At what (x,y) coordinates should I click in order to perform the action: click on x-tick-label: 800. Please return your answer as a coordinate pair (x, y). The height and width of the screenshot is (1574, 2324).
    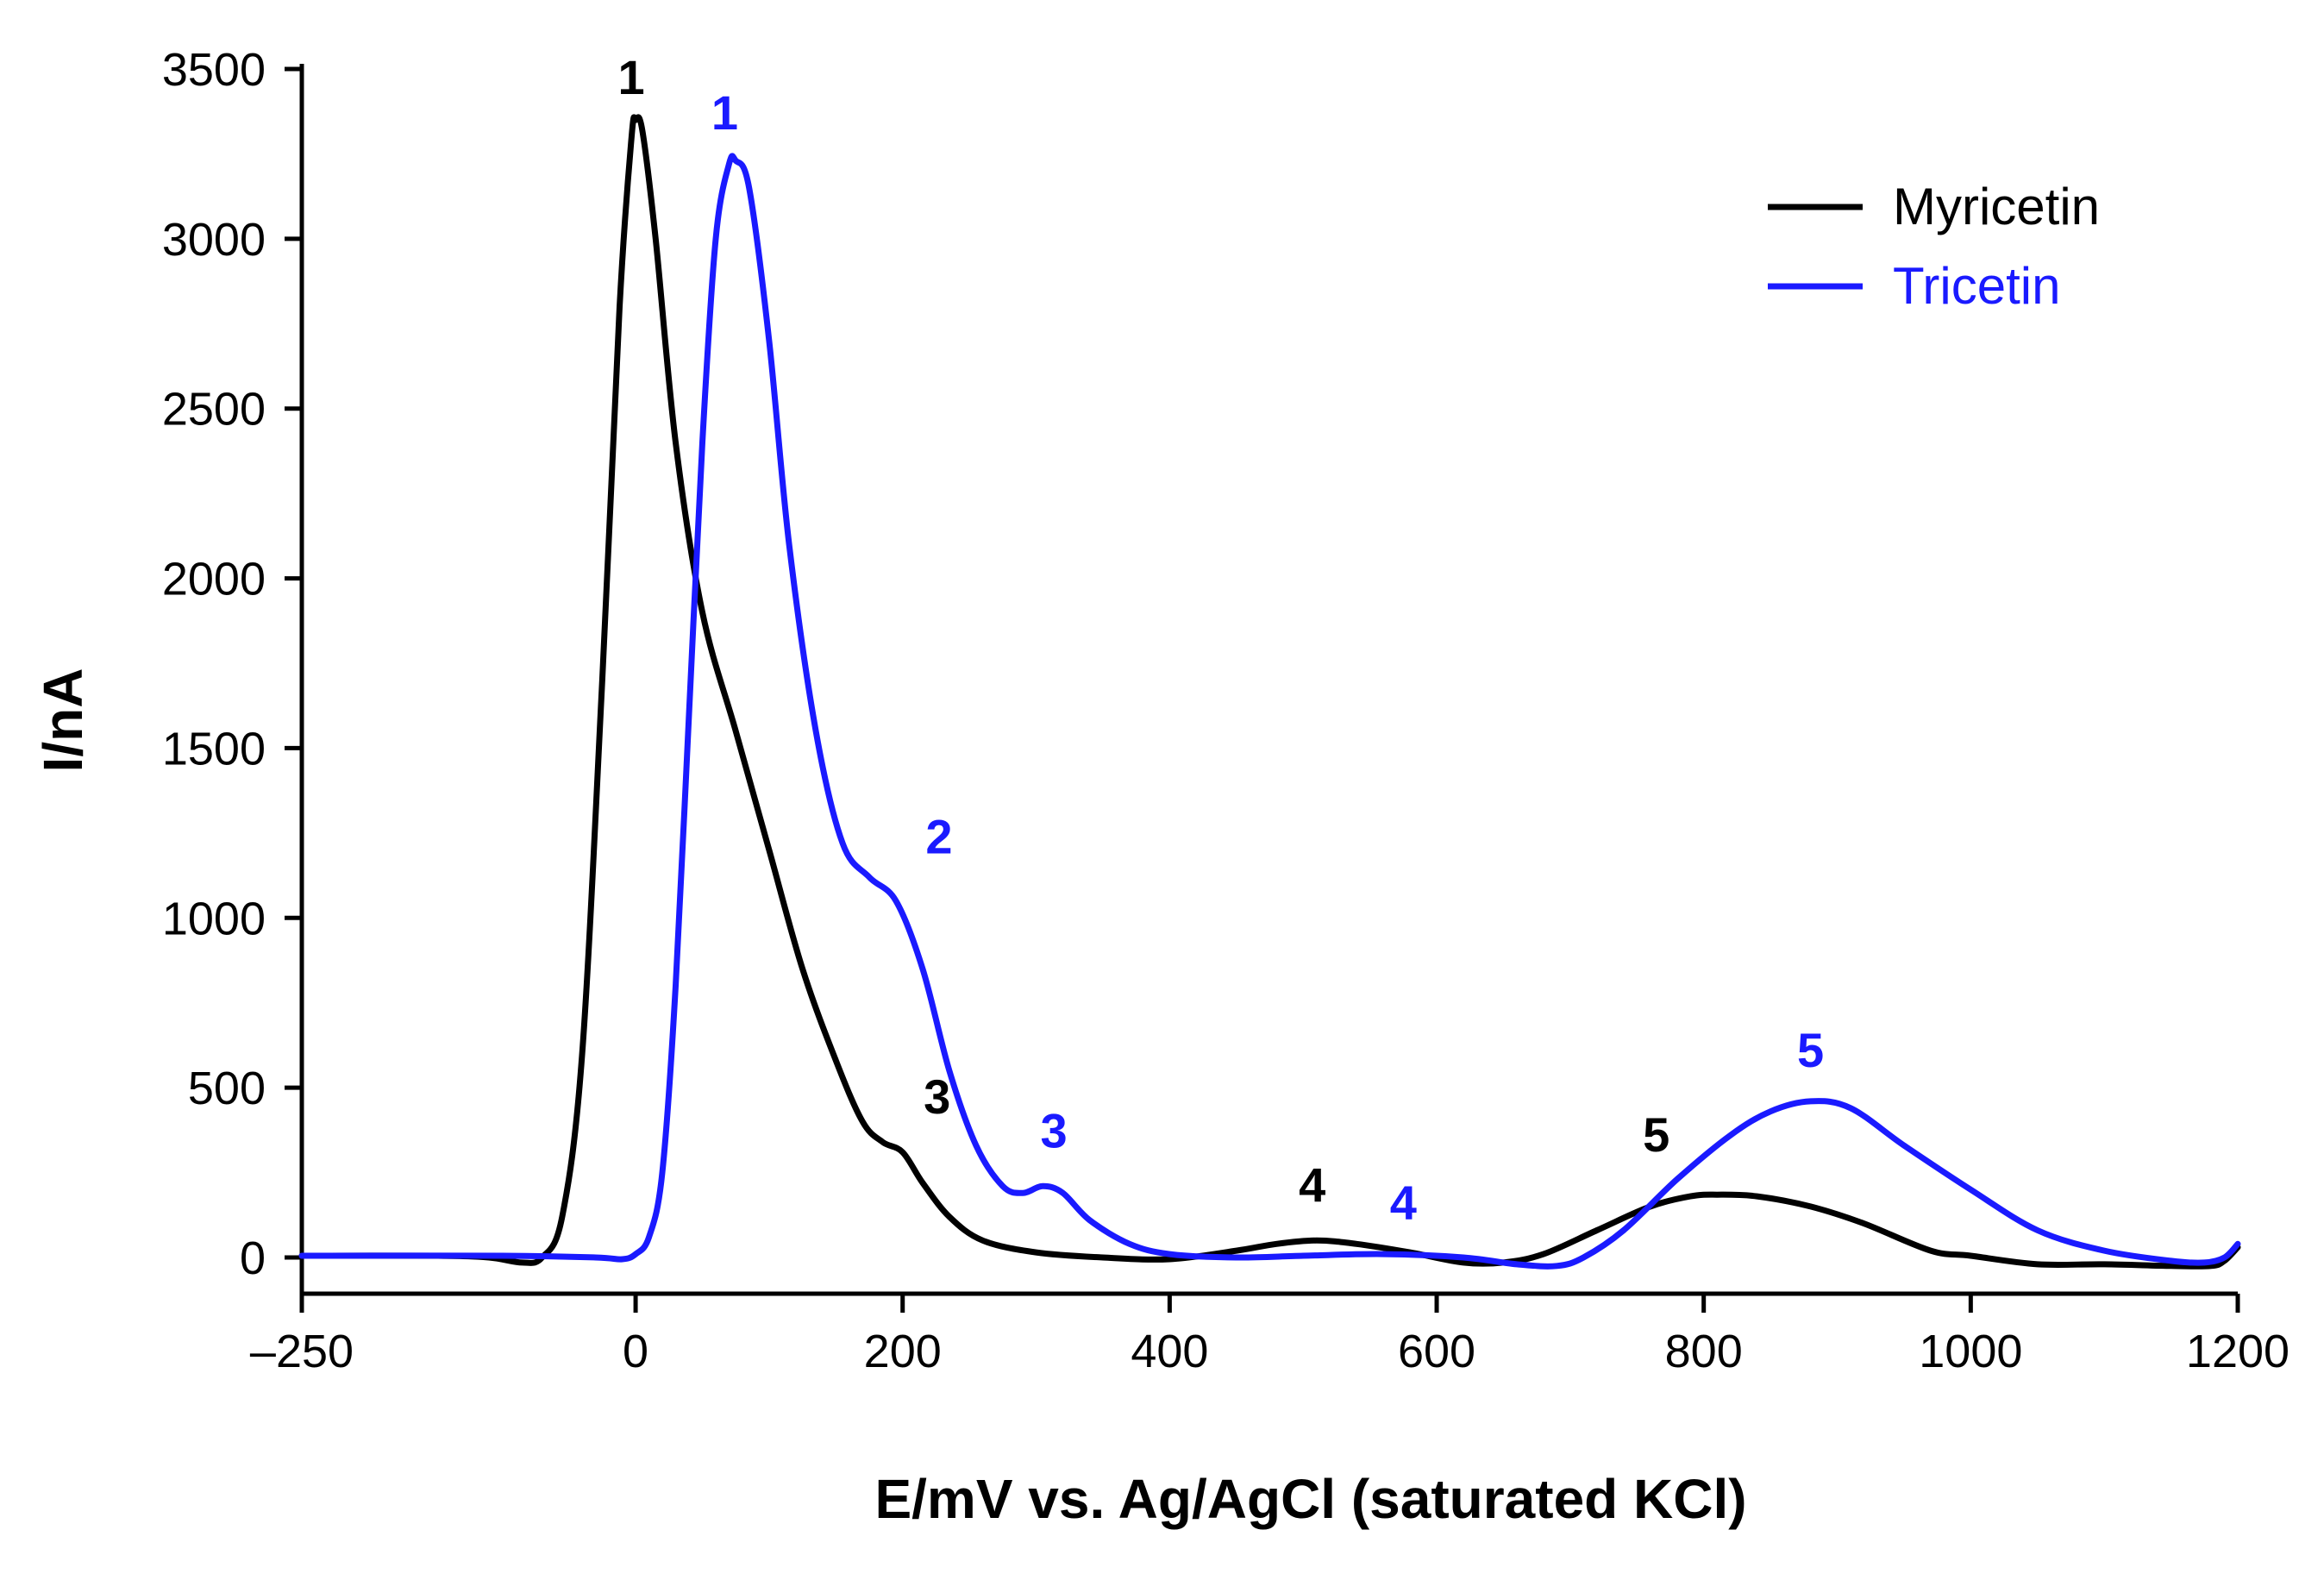
    Looking at the image, I should click on (1704, 1352).